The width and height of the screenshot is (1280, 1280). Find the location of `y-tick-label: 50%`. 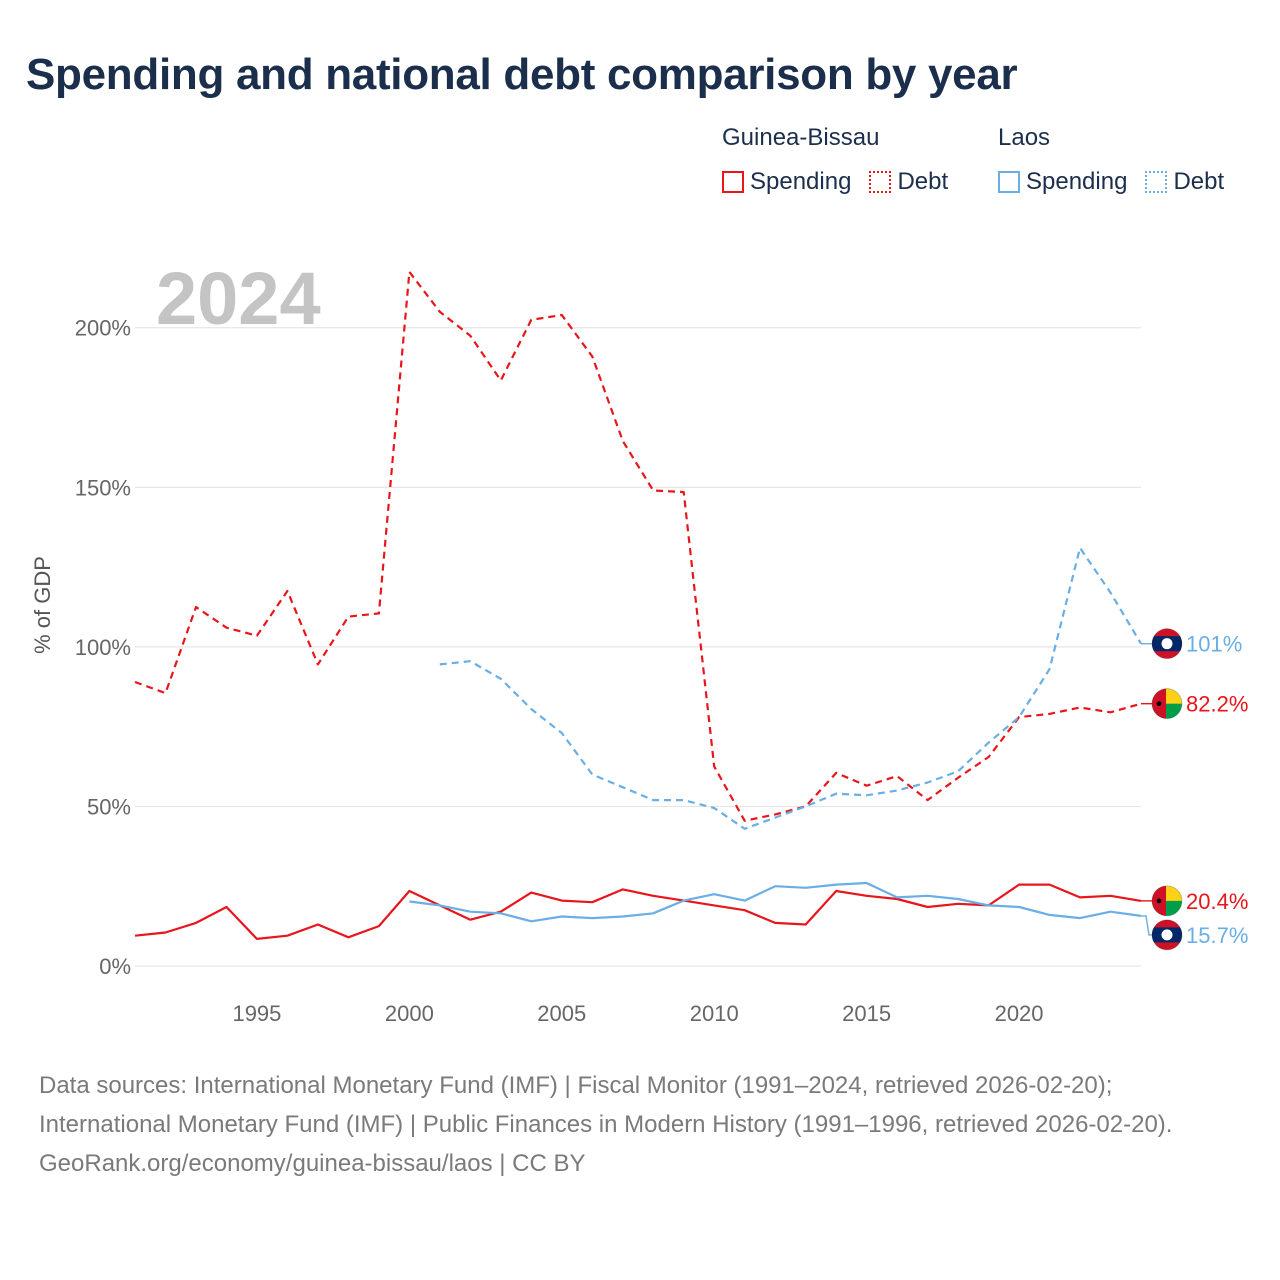

y-tick-label: 50% is located at coordinates (109, 806).